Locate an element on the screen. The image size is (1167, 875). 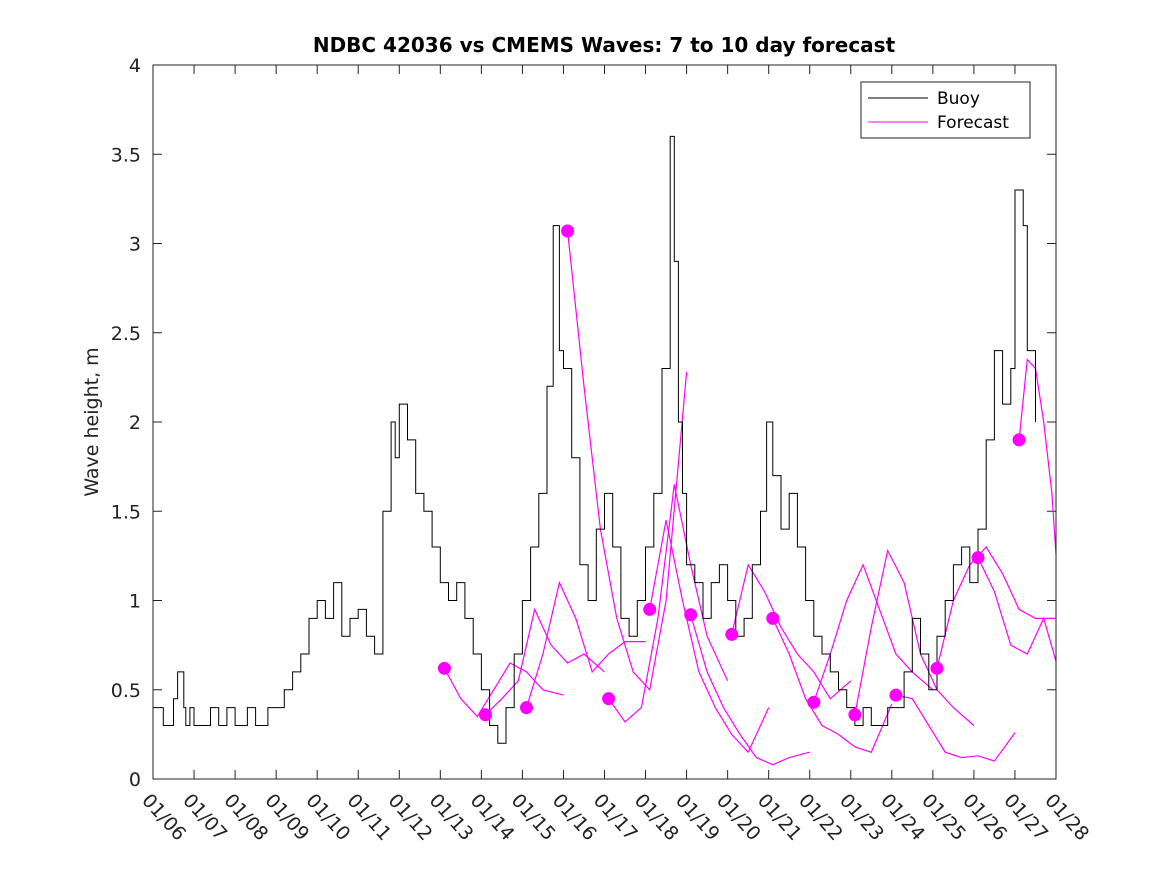
legend-forecast-label: Forecast is located at coordinates (973, 123).